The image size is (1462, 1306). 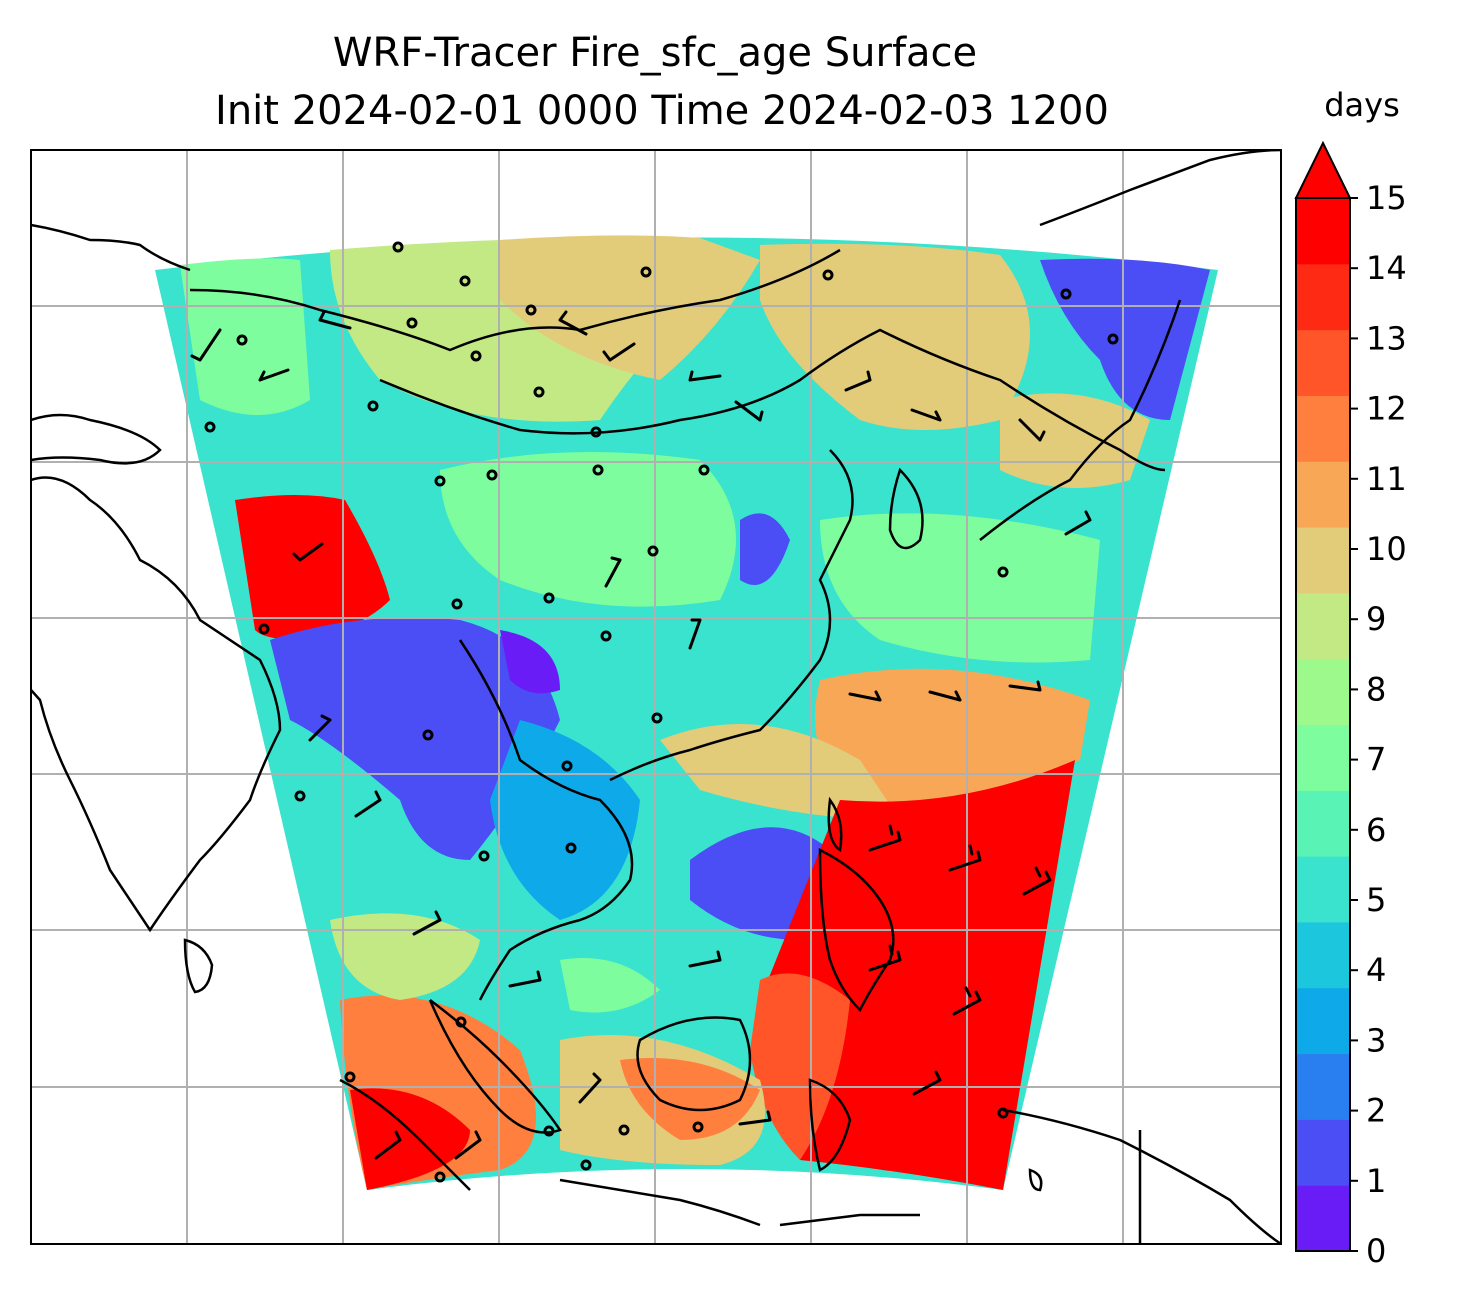 What do you see at coordinates (198, 966) in the screenshot?
I see `coastline-srilanka` at bounding box center [198, 966].